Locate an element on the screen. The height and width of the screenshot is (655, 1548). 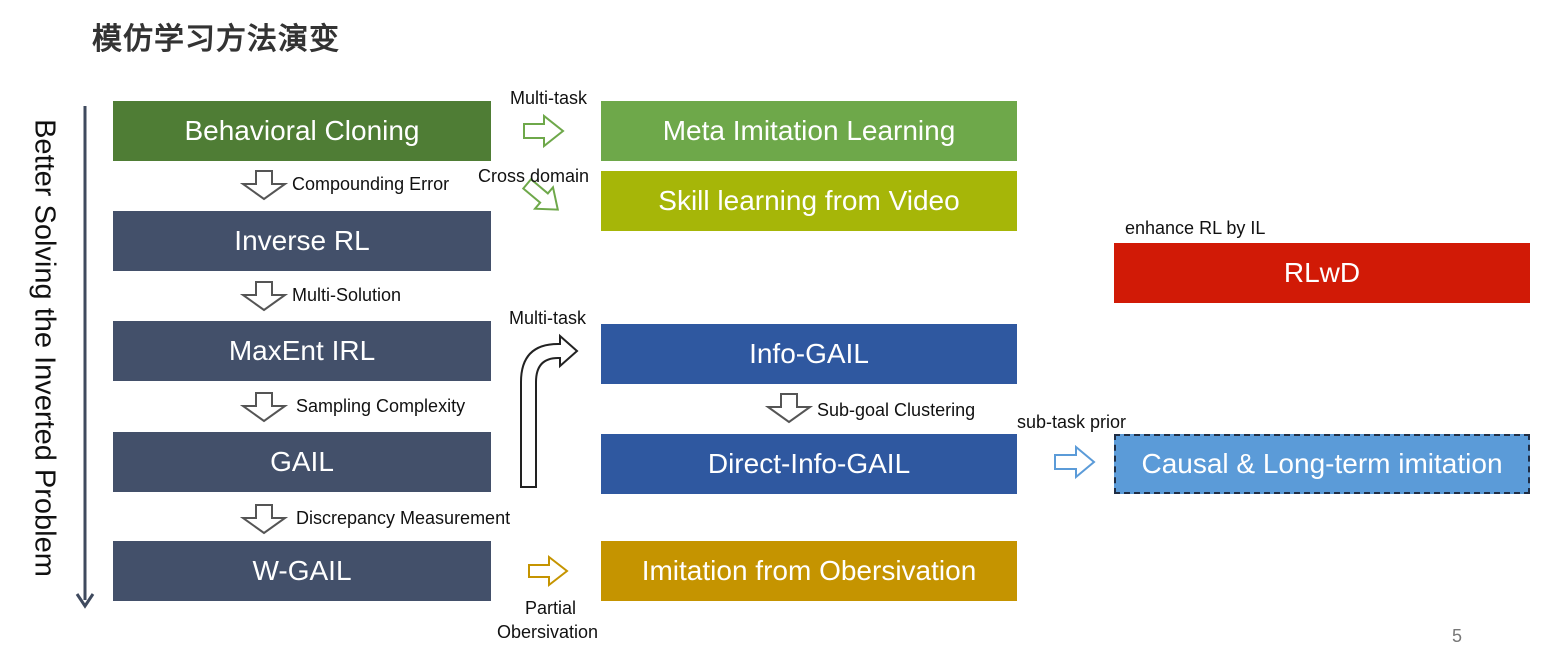
node-meta-imitation-learning: Meta Imitation Learning is located at coordinates (809, 131).